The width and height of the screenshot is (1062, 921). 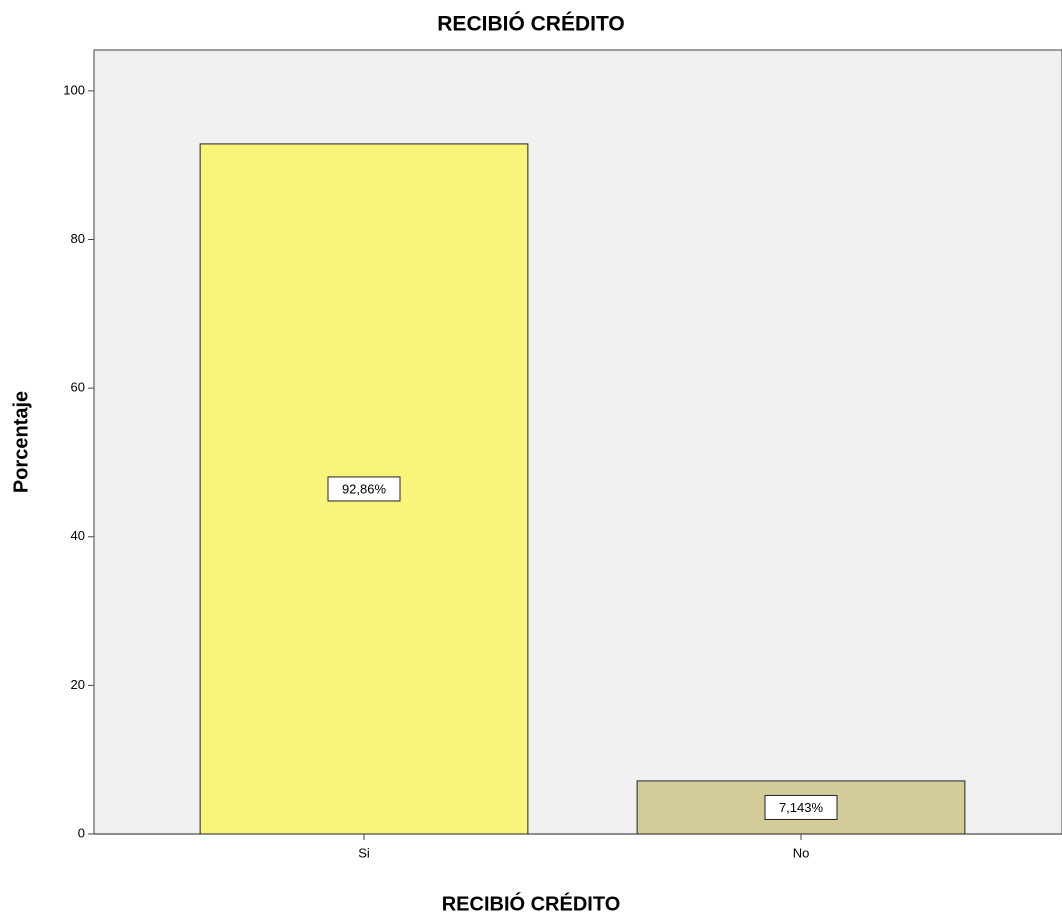 What do you see at coordinates (78, 238) in the screenshot?
I see `y-tick-label: 80` at bounding box center [78, 238].